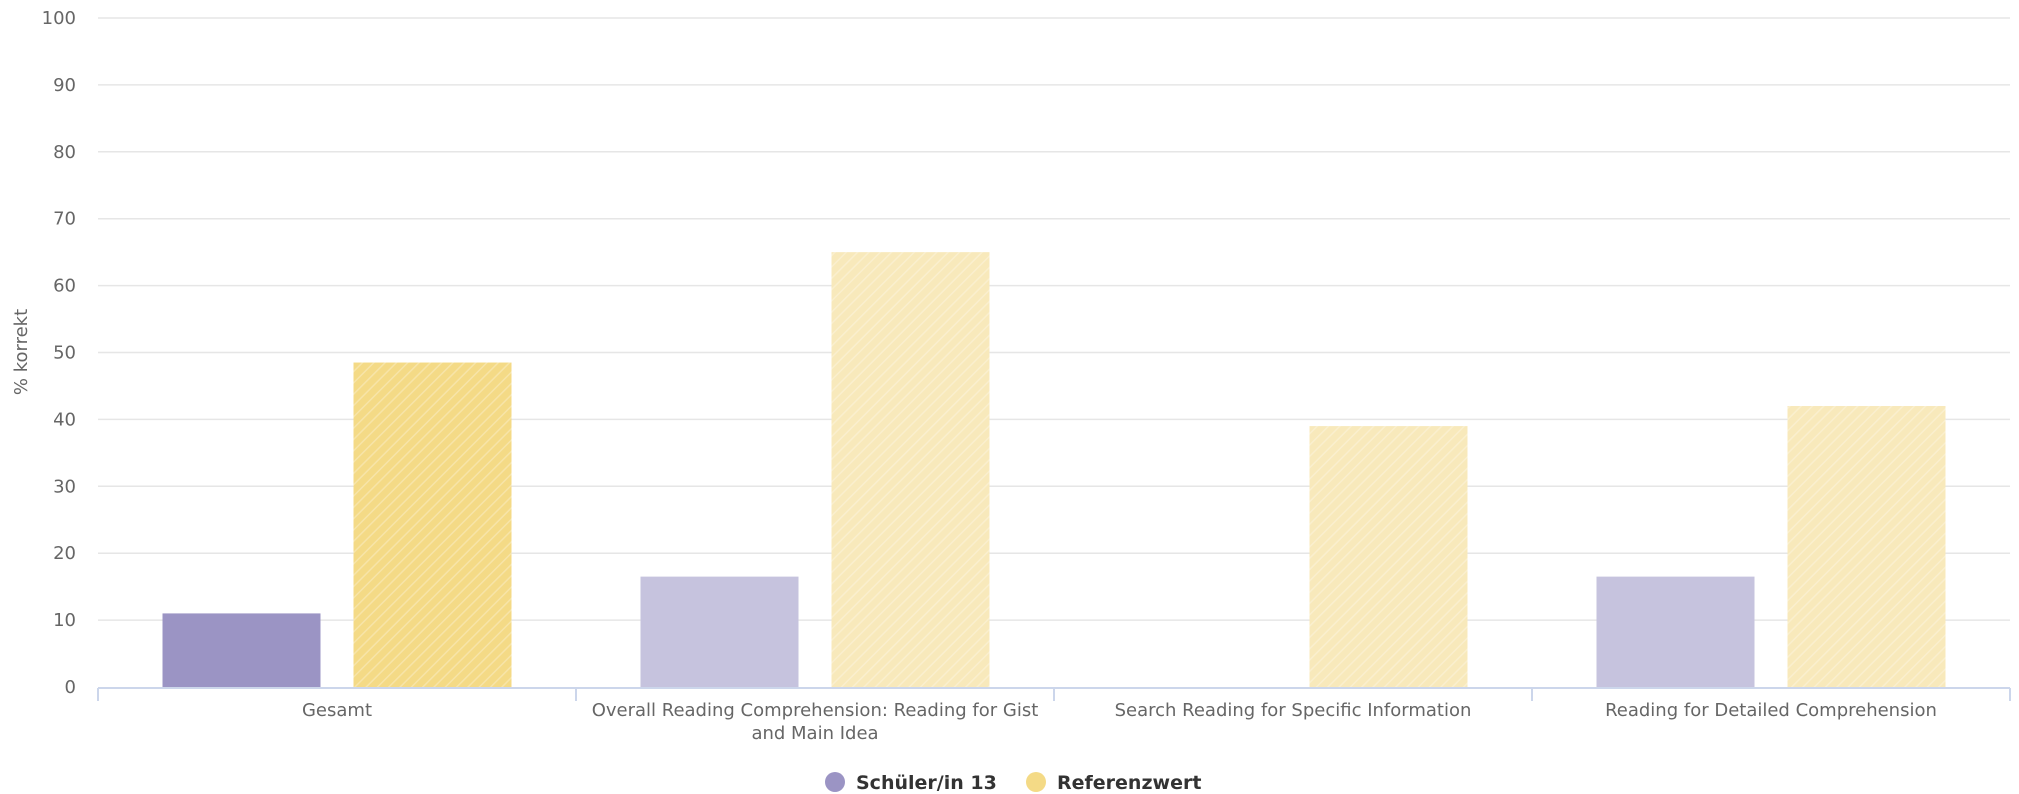  Describe the element at coordinates (814, 733) in the screenshot. I see `x-category-label: and Main Idea` at that location.